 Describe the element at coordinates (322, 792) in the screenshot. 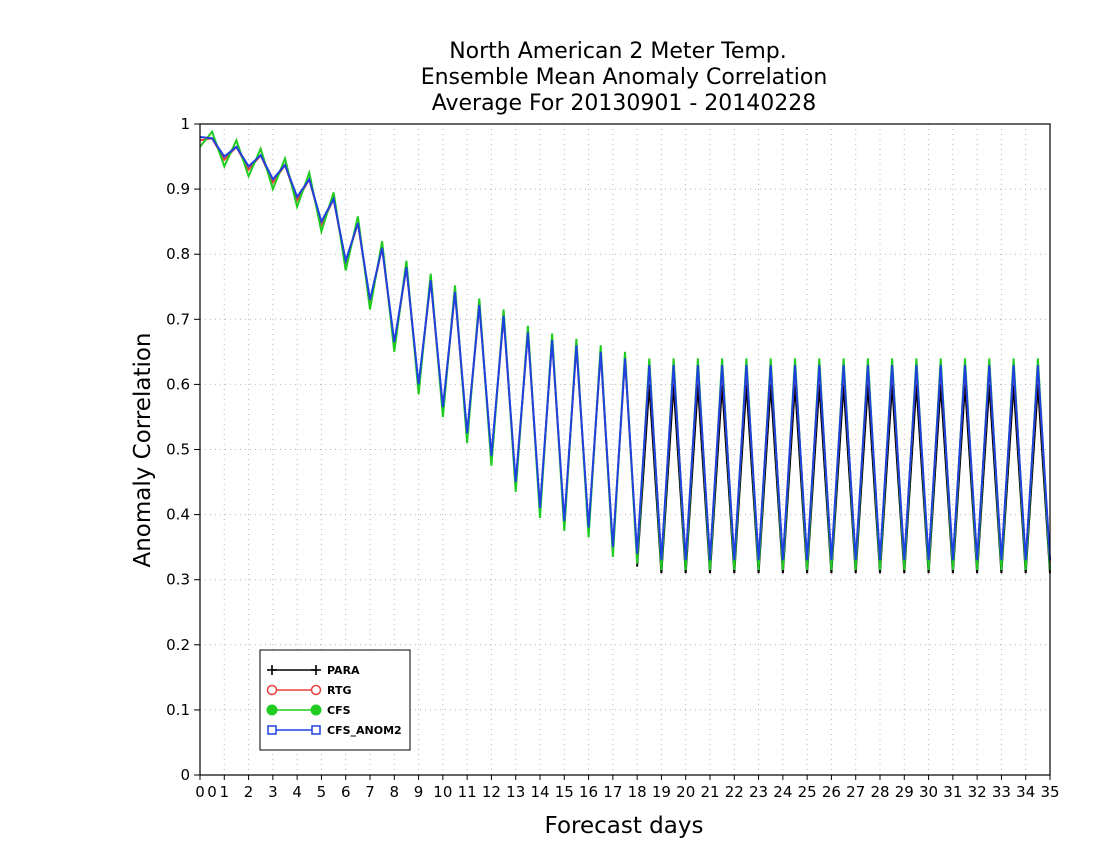

I see `x-tick-label: 5` at that location.